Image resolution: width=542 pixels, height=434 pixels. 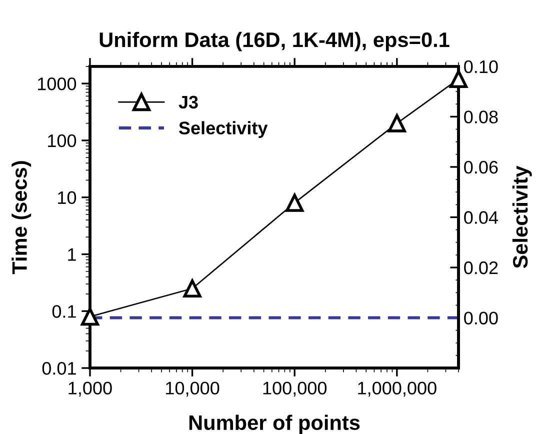 What do you see at coordinates (481, 167) in the screenshot?
I see `y2-tick-label: 0.06` at bounding box center [481, 167].